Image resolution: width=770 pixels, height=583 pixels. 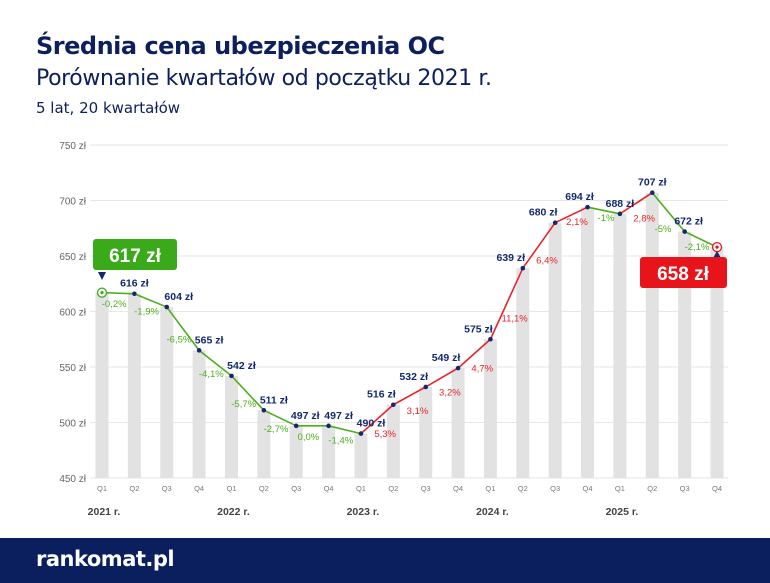 What do you see at coordinates (209, 340) in the screenshot?
I see `value-label: 565 zł` at bounding box center [209, 340].